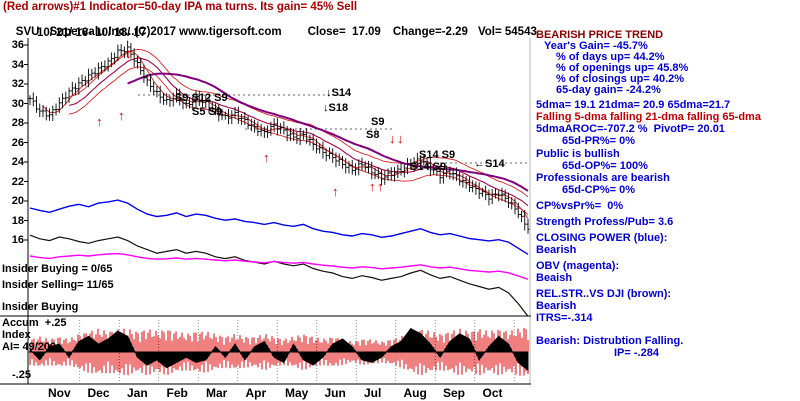  Describe the element at coordinates (17, 142) in the screenshot. I see `y-axis-label: 26` at that location.